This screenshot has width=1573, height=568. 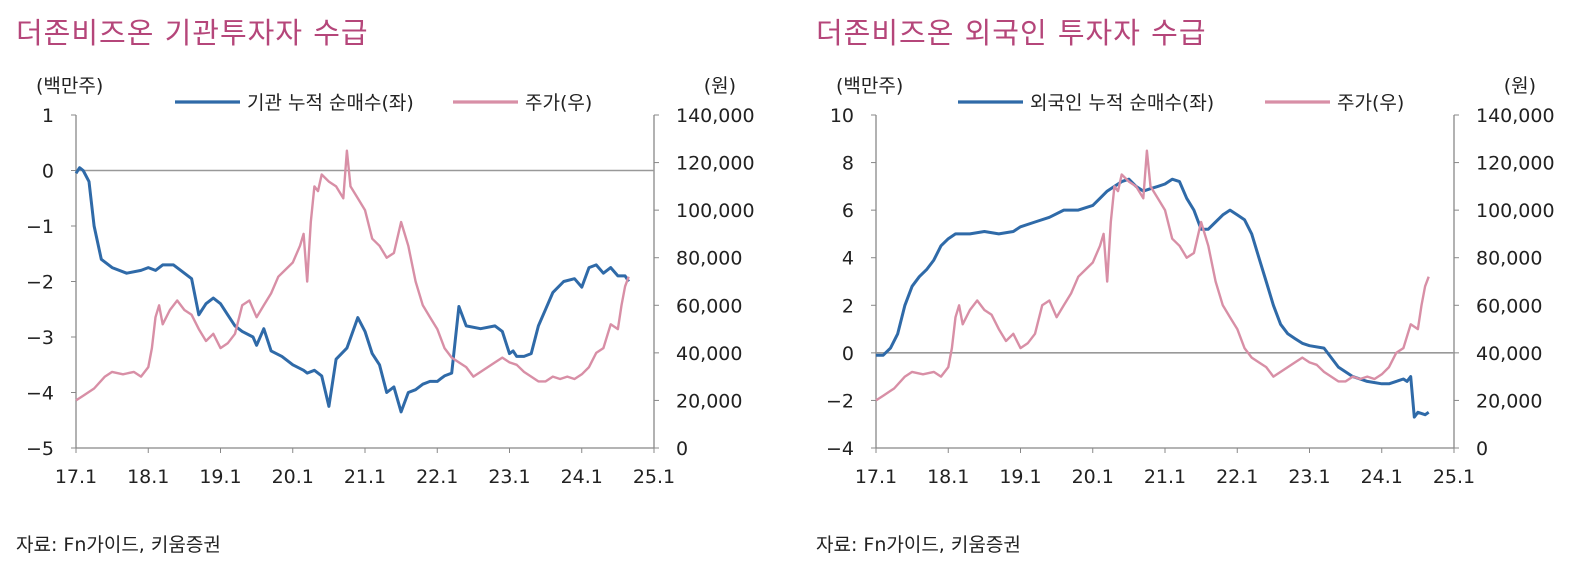 What do you see at coordinates (842, 116) in the screenshot?
I see `left-tick-label: 10` at bounding box center [842, 116].